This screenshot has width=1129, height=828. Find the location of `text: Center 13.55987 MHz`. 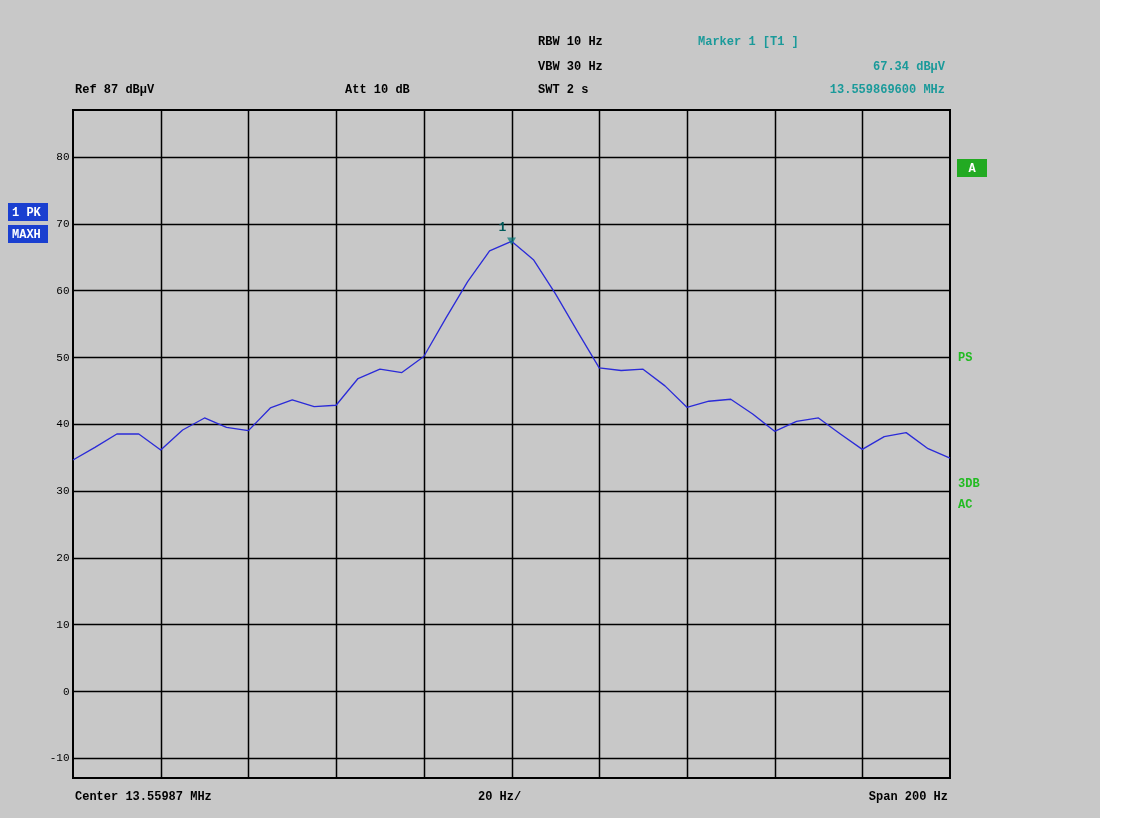

text: Center 13.55987 MHz is located at coordinates (143, 797).